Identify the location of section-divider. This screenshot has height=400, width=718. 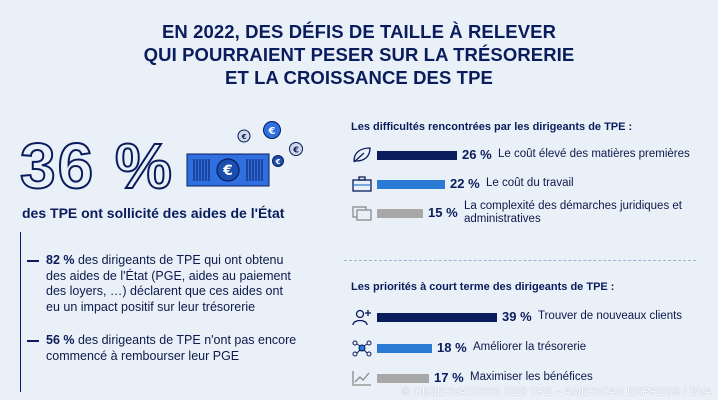
(520, 260).